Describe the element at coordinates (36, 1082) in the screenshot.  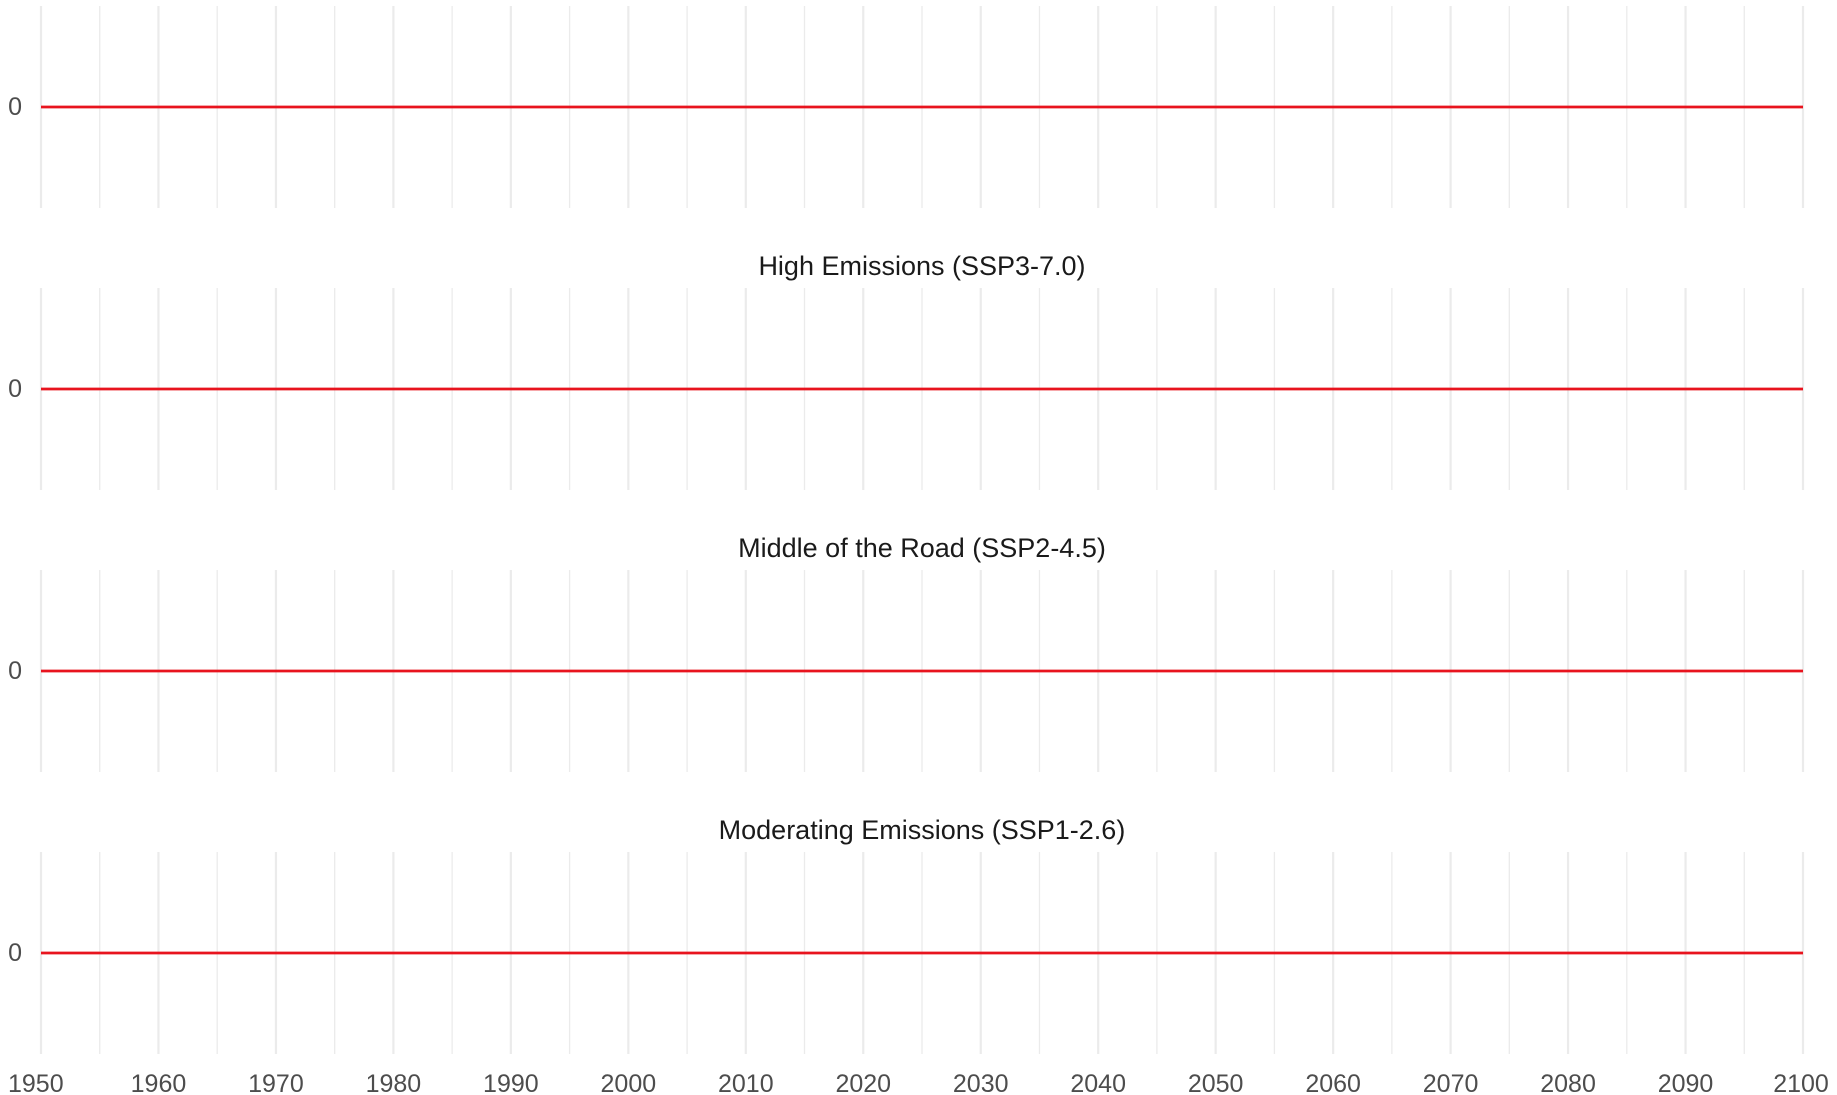
I see `x-tick-label: 1950` at that location.